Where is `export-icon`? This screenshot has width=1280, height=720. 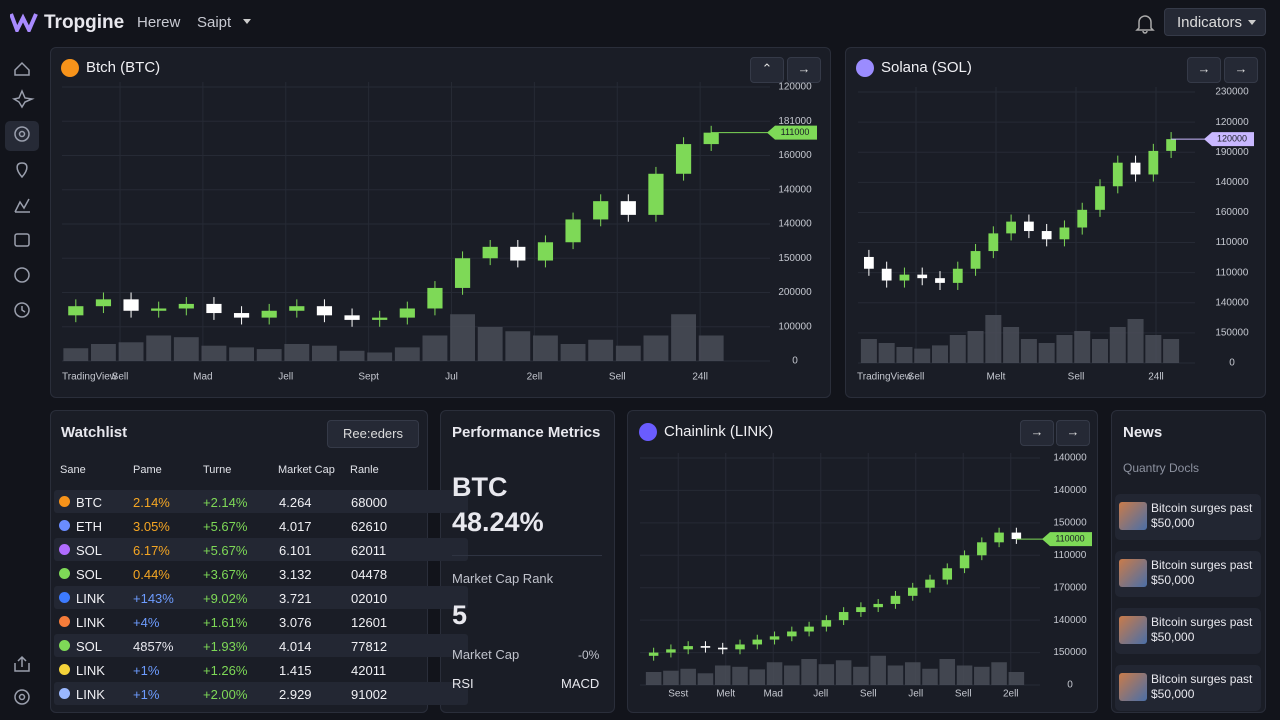
export-icon is located at coordinates (22, 663).